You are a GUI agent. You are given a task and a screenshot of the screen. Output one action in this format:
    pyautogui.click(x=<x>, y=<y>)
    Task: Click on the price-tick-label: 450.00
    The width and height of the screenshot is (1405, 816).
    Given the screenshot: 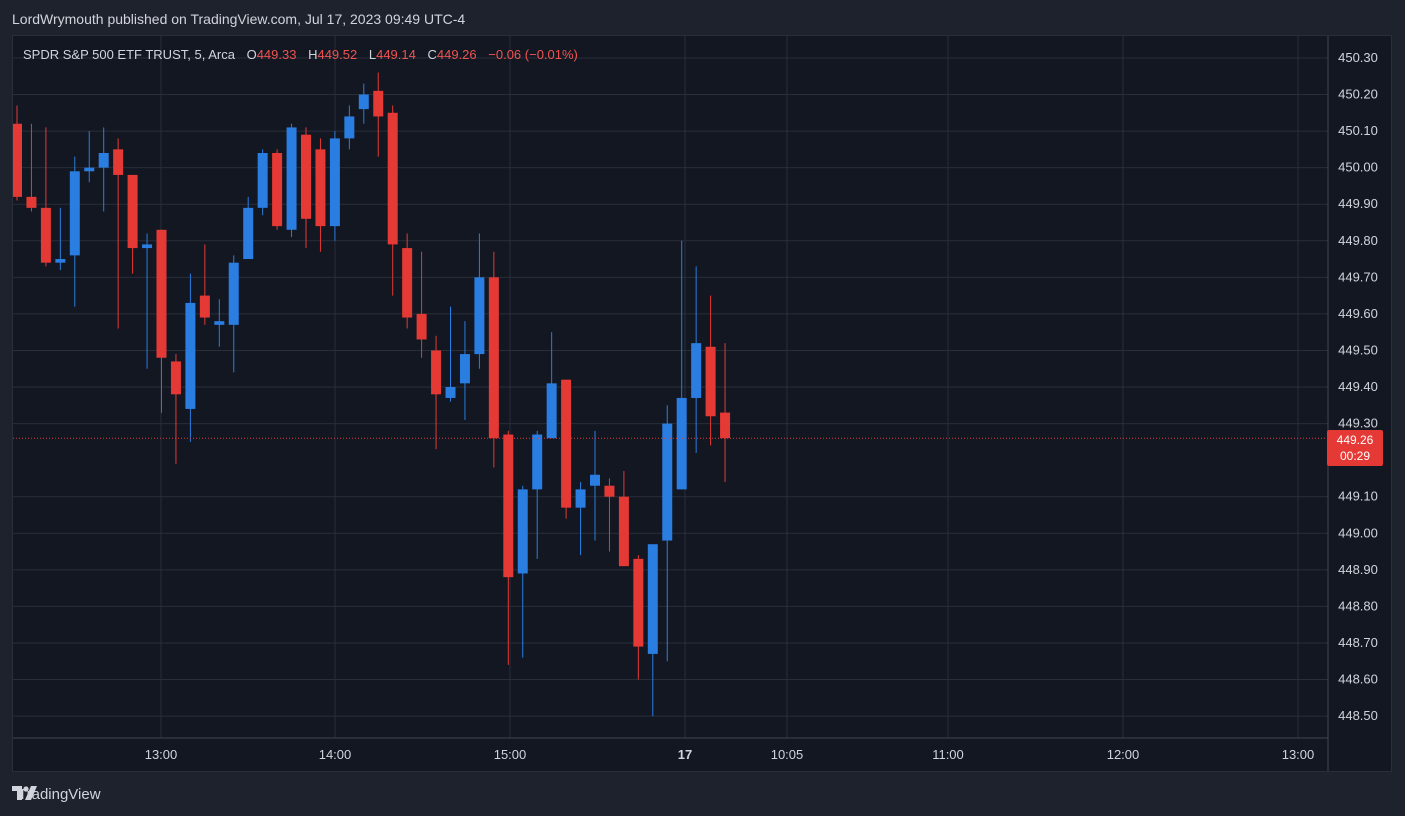 What is the action you would take?
    pyautogui.click(x=1358, y=167)
    